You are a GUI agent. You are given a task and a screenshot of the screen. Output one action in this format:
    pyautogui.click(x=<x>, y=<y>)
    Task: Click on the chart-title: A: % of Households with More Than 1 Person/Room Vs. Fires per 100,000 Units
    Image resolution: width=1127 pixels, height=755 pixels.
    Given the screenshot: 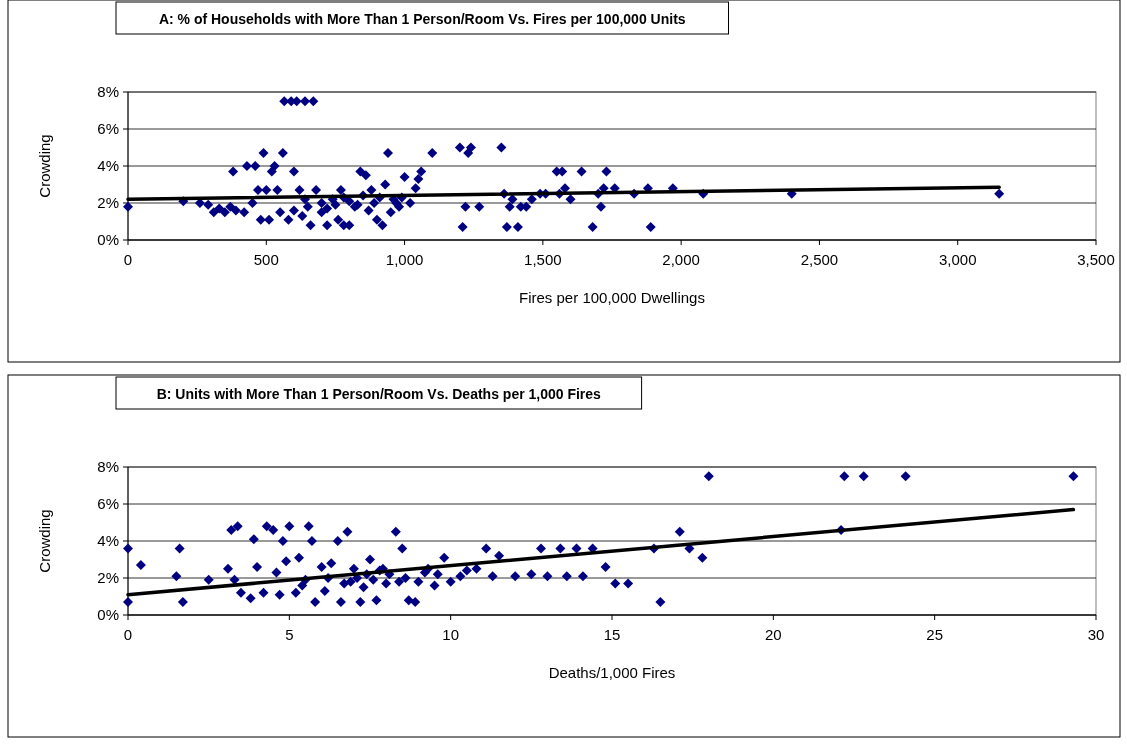 What is the action you would take?
    pyautogui.click(x=422, y=19)
    